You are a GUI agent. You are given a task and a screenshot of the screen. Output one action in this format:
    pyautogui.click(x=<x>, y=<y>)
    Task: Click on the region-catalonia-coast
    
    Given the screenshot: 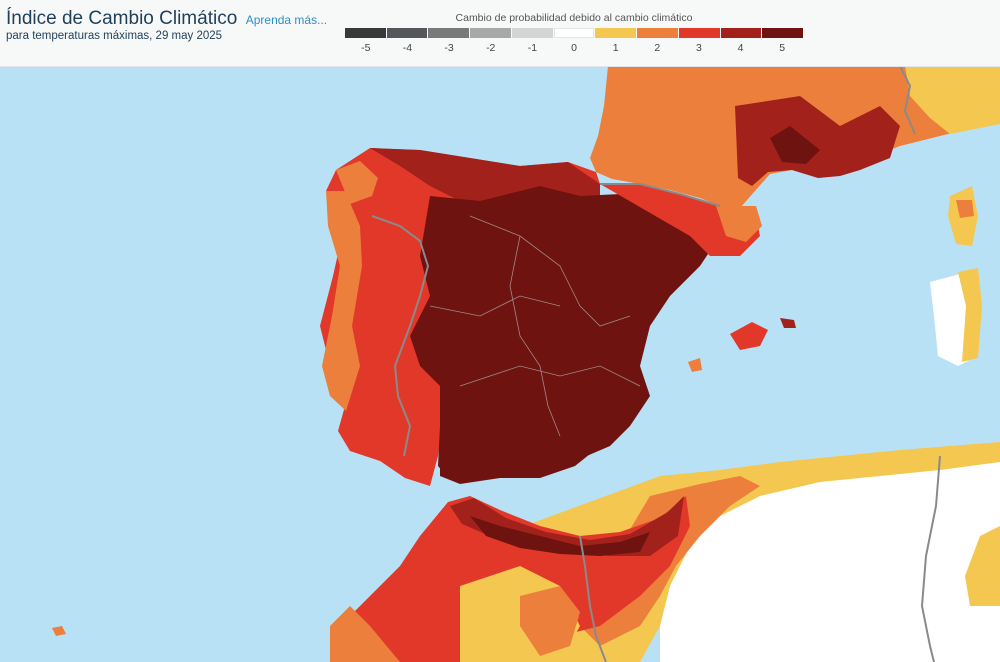 What is the action you would take?
    pyautogui.click(x=739, y=224)
    